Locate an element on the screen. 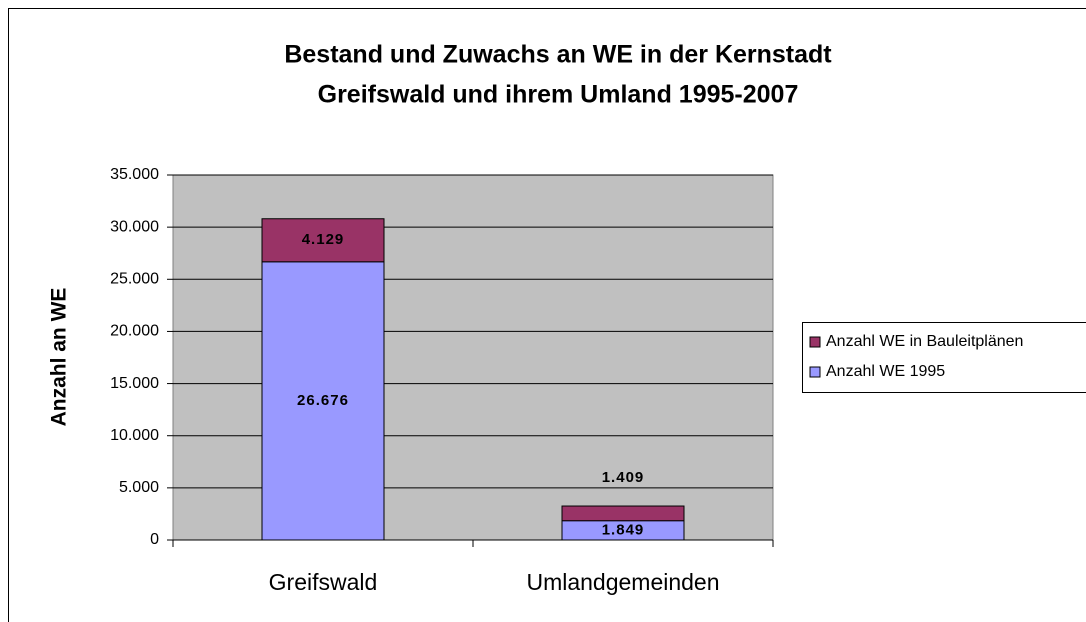 This screenshot has height=622, width=1086. y-tick-label: 10.000 is located at coordinates (134, 435).